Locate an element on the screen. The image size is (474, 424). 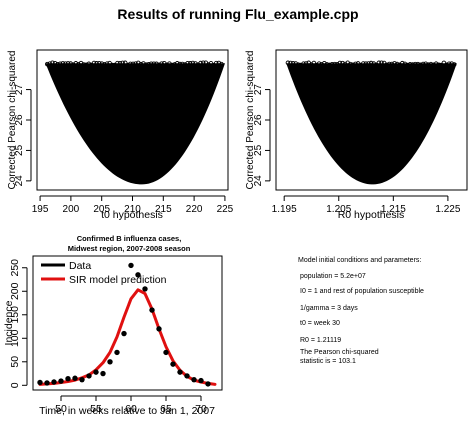
t0-y-tick-label: 27 is located at coordinates (19, 90).